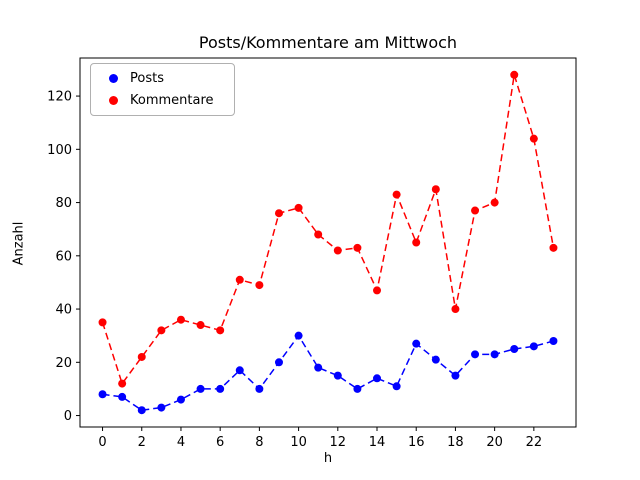 This screenshot has height=480, width=640. I want to click on y-axis-label: Anzahl, so click(19, 243).